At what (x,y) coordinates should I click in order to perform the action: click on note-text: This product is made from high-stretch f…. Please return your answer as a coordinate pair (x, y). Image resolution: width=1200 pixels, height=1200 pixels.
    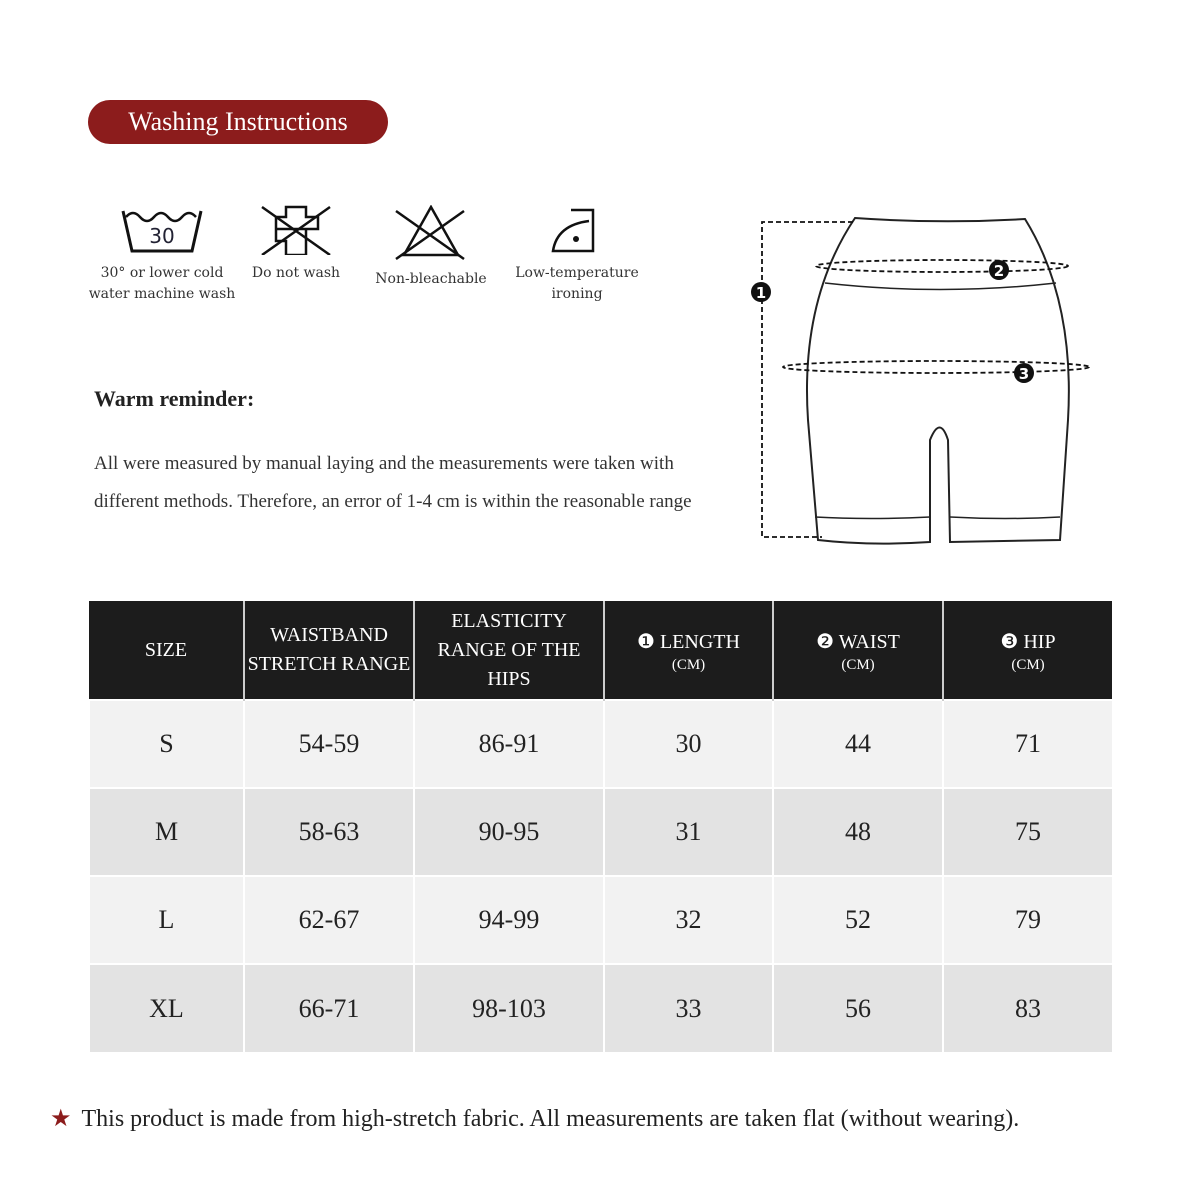
    Looking at the image, I should click on (550, 1119).